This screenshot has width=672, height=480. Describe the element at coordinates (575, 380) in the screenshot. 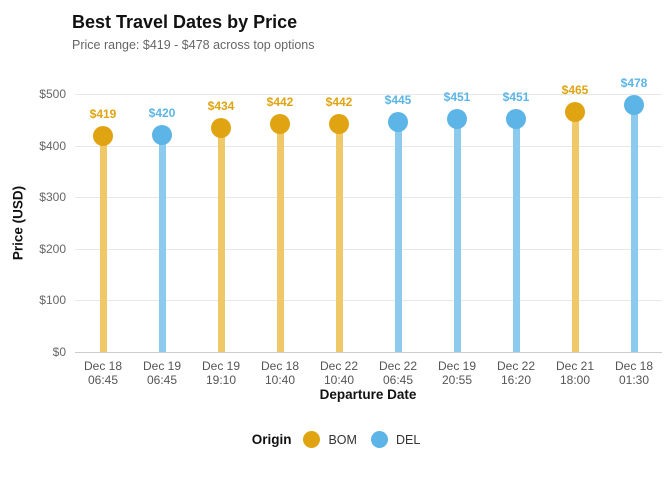

I see `x-tick-time: 18:00` at that location.